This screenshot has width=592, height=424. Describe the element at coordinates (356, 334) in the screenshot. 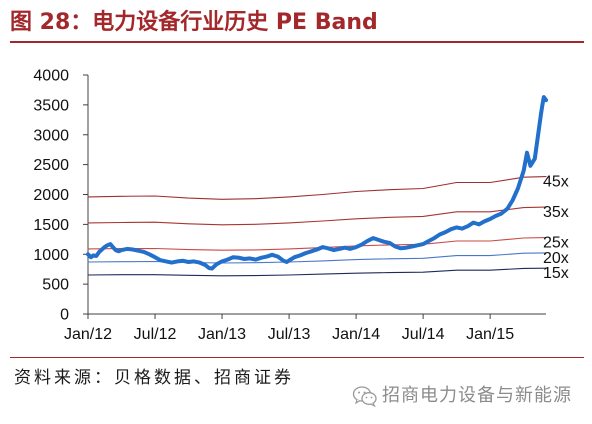

I see `x-tick-label: Jan/14` at that location.